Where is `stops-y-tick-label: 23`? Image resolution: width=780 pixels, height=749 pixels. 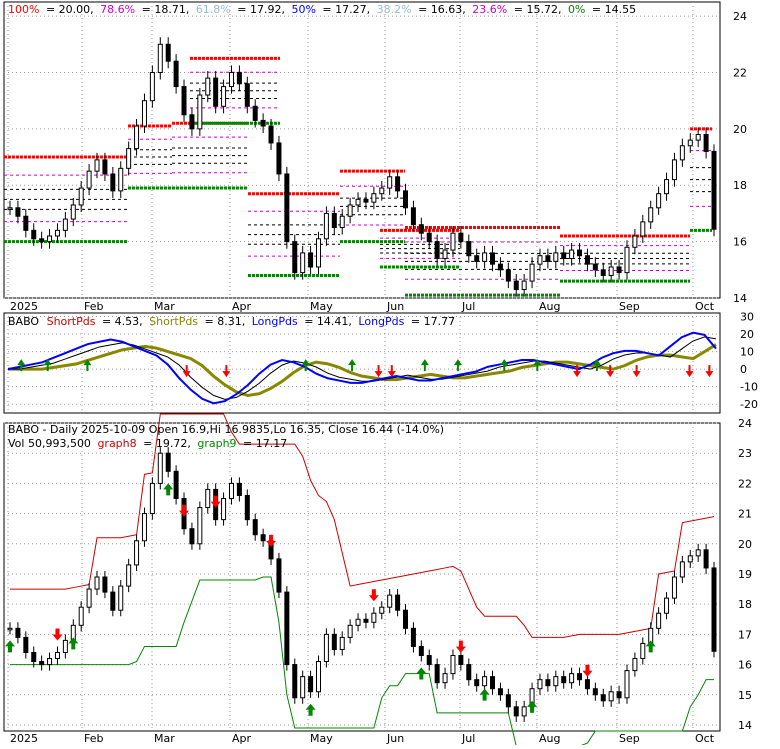
stops-y-tick-label: 23 is located at coordinates (745, 453).